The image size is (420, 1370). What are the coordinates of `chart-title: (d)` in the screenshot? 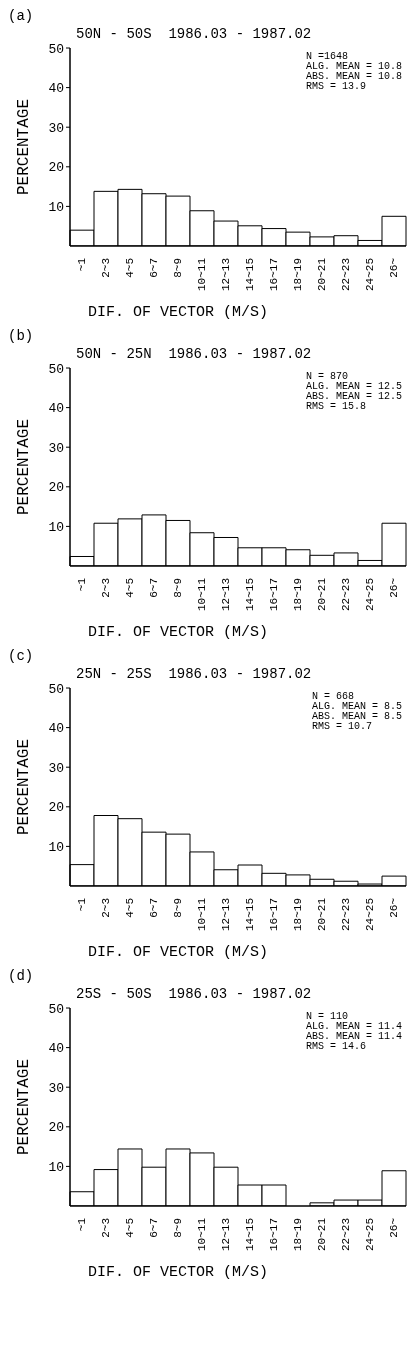 It's located at (21, 977).